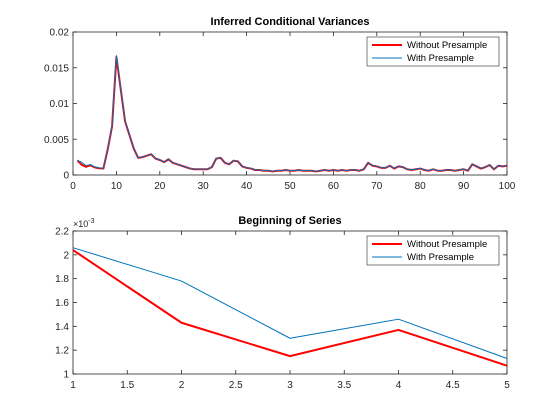  I want to click on x-tick-label: 90, so click(464, 186).